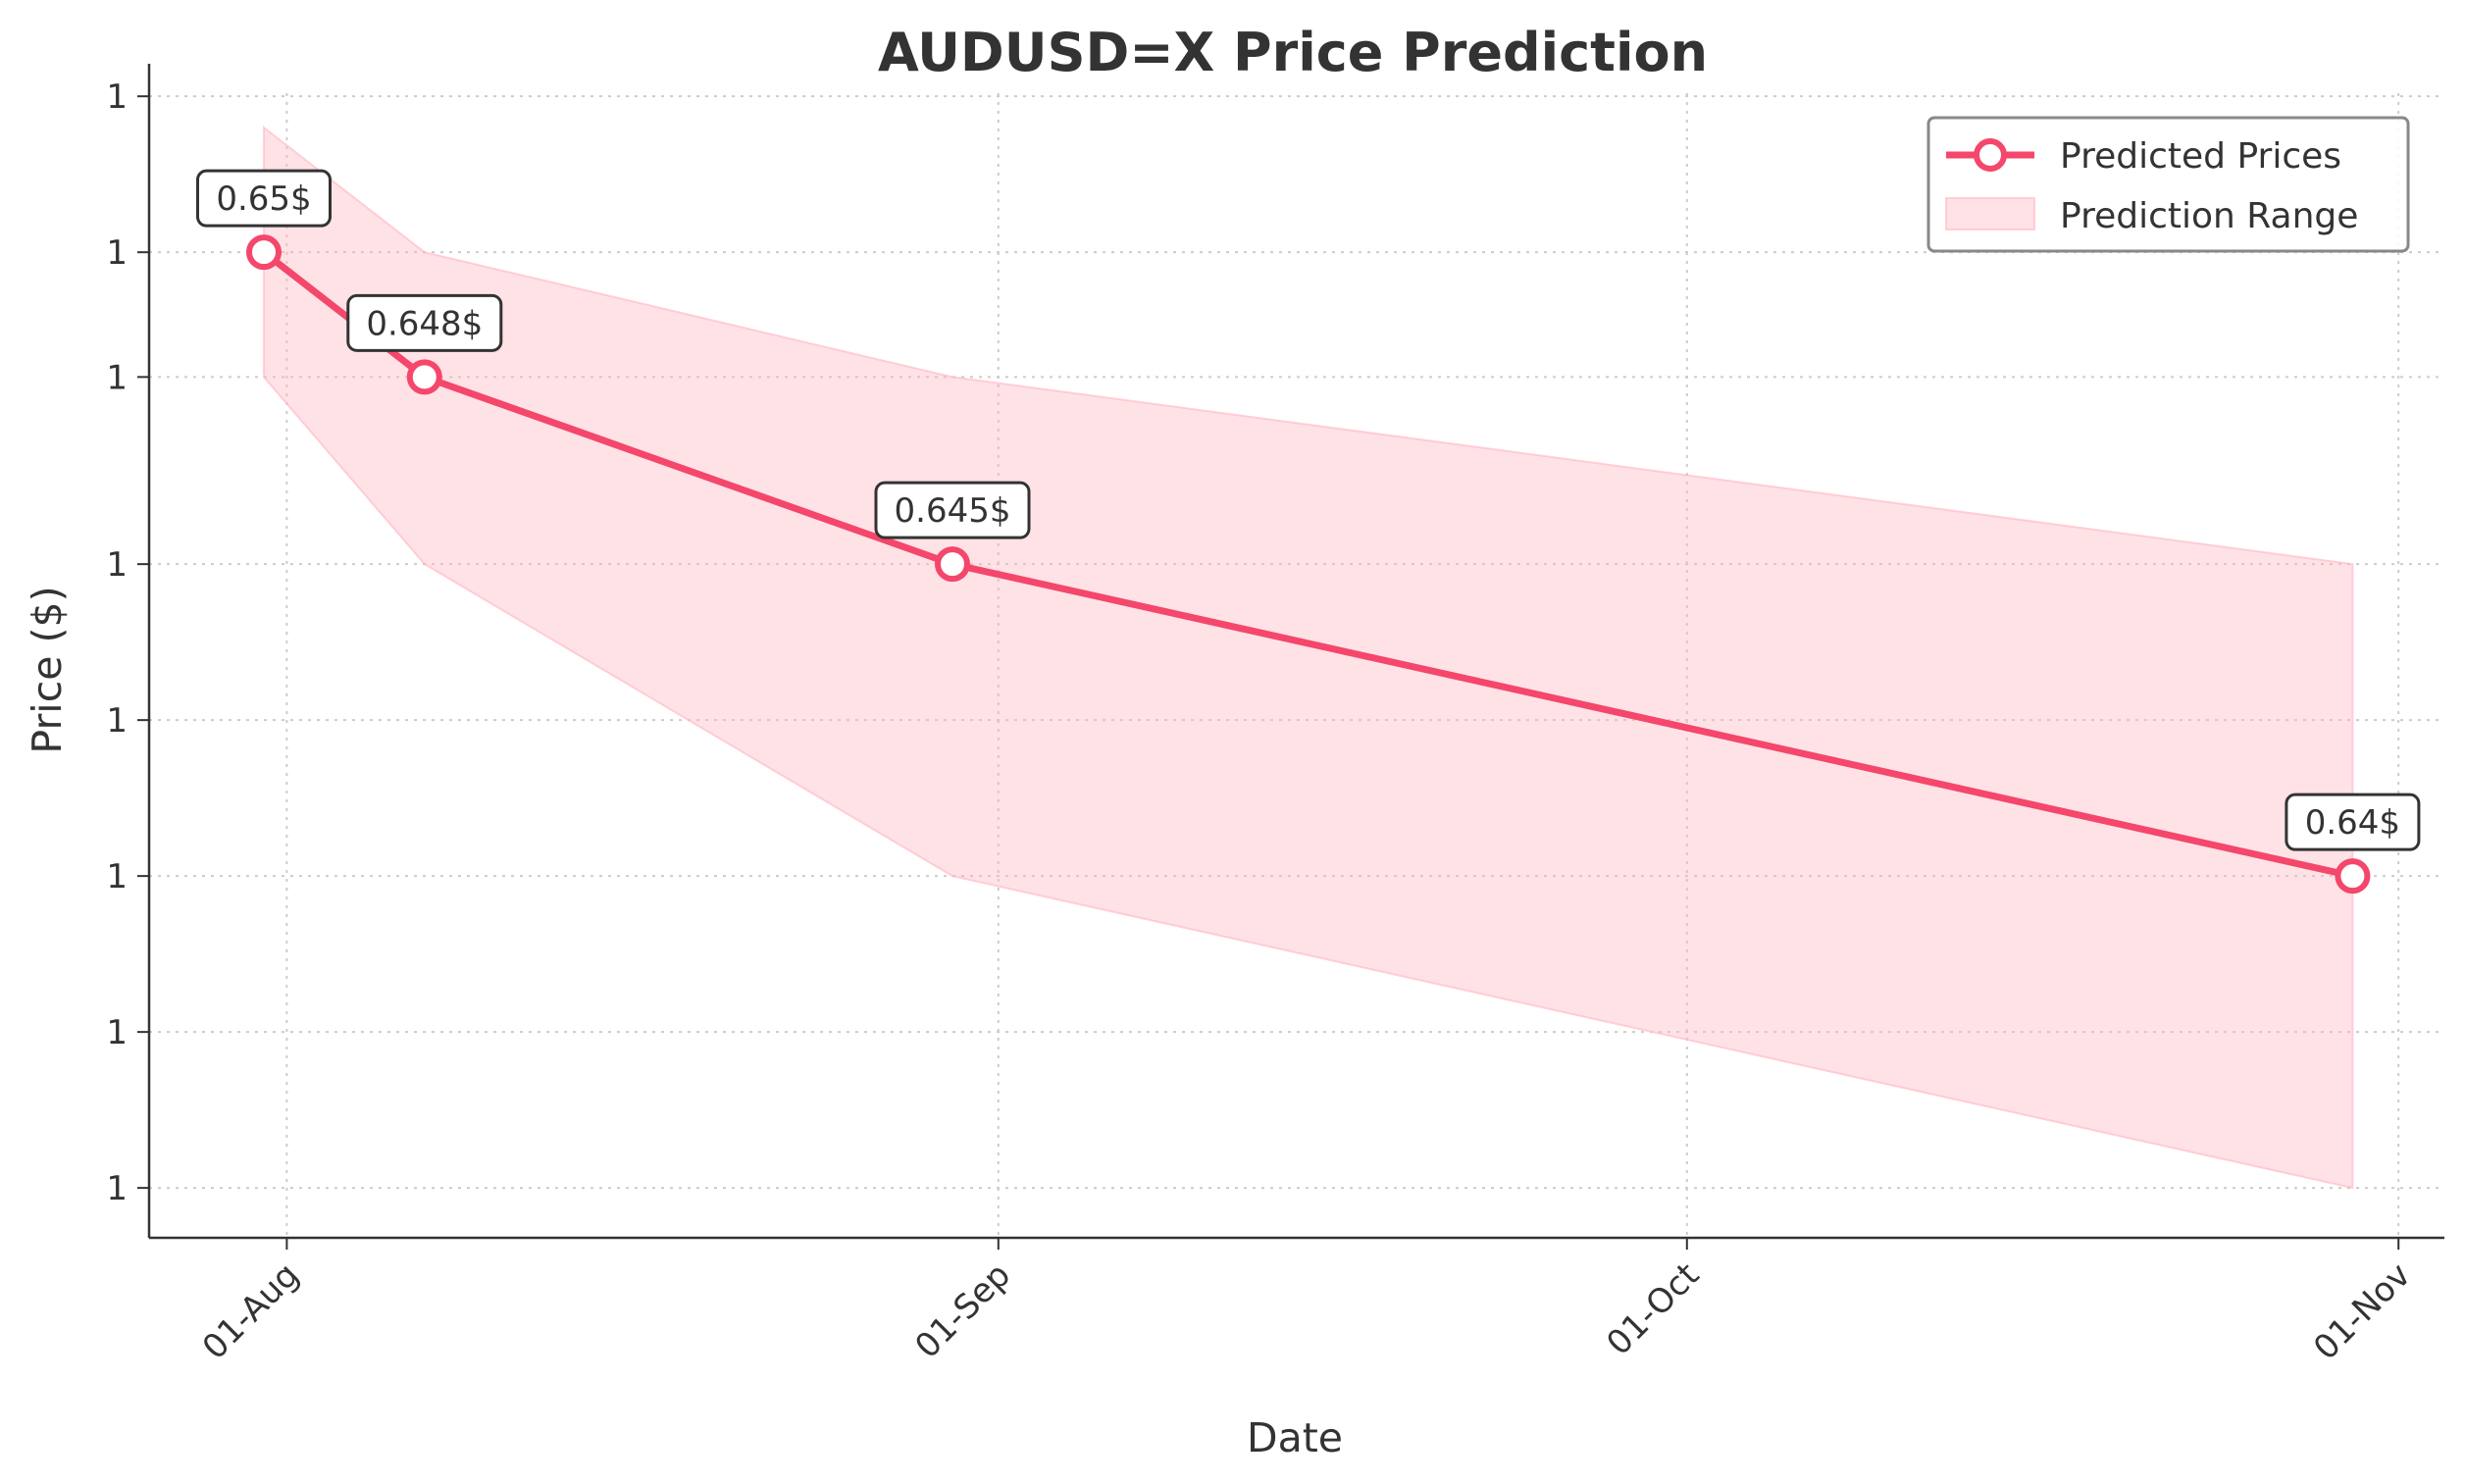  What do you see at coordinates (1653, 1309) in the screenshot?
I see `x-tick-label: 01-Oct` at bounding box center [1653, 1309].